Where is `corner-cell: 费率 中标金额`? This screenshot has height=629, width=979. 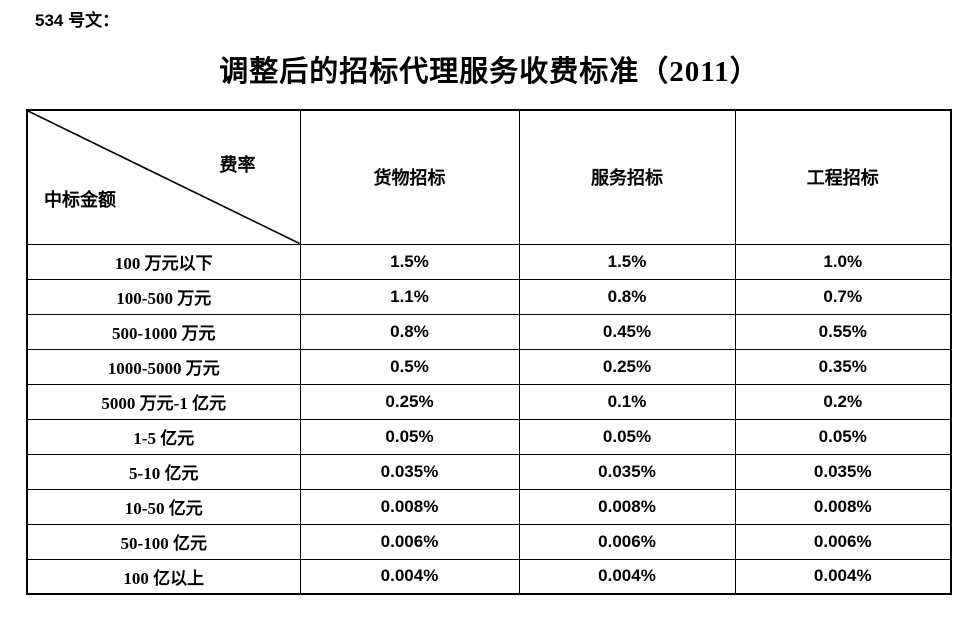 corner-cell: 费率 中标金额 is located at coordinates (163, 177).